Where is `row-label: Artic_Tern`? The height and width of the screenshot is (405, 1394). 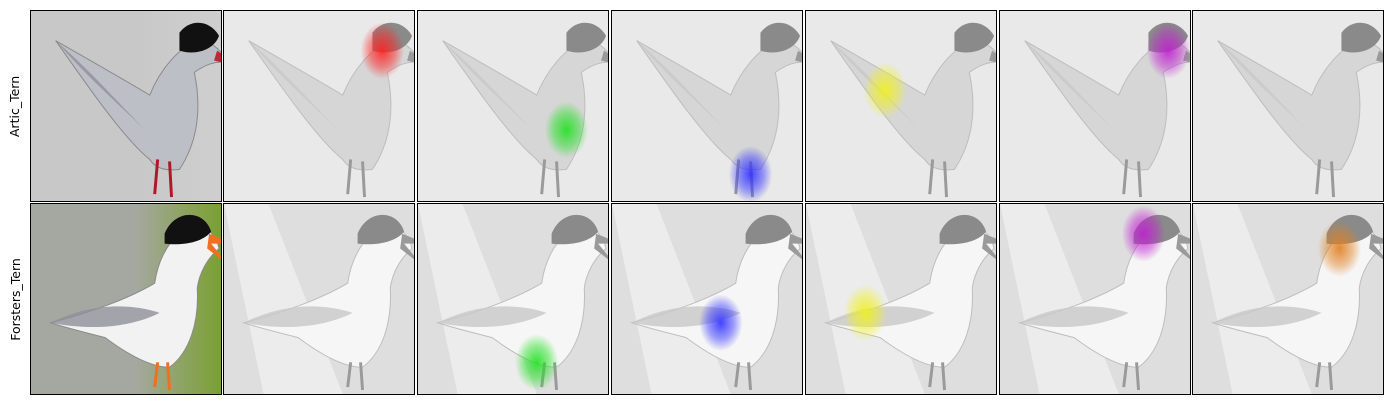 row-label: Artic_Tern is located at coordinates (15, 106).